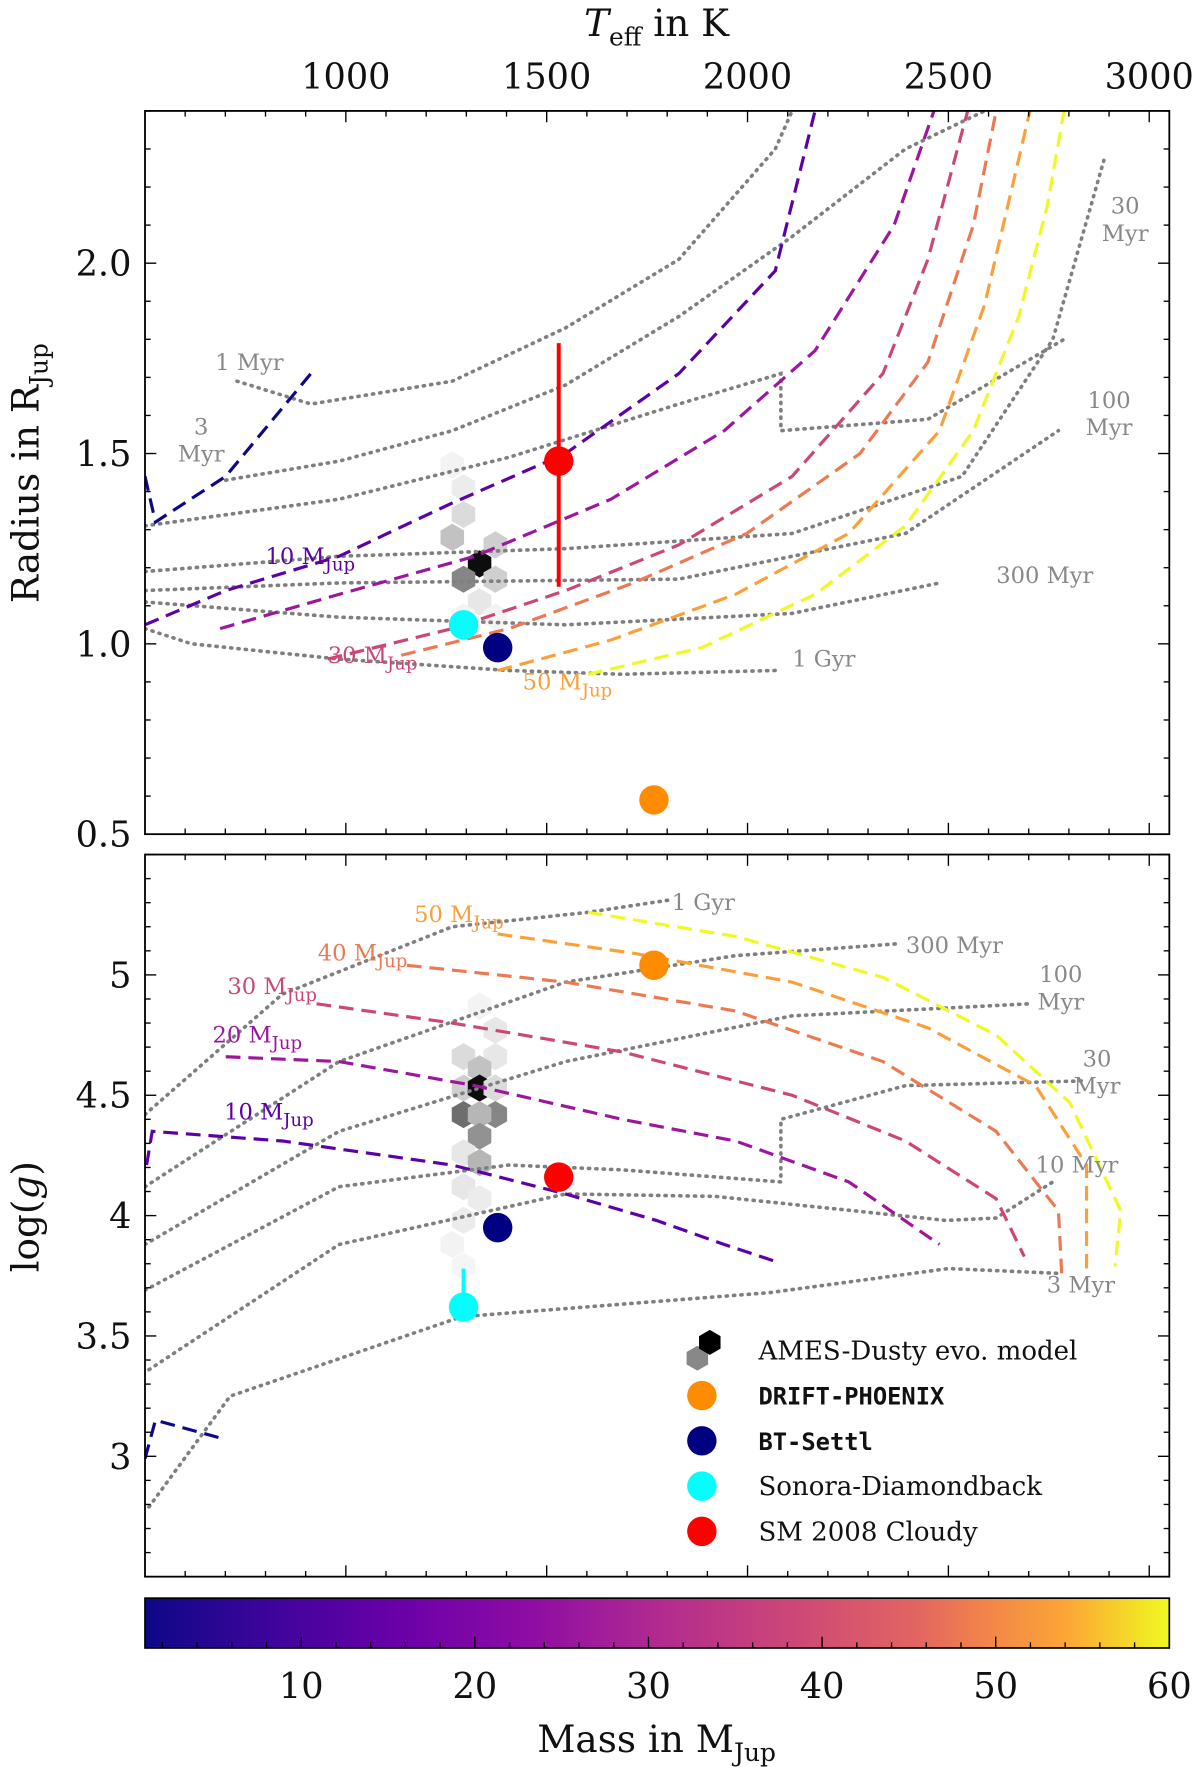 The image size is (1200, 1777). What do you see at coordinates (917, 1351) in the screenshot?
I see `legend-label: AMES-Dusty evo. model` at bounding box center [917, 1351].